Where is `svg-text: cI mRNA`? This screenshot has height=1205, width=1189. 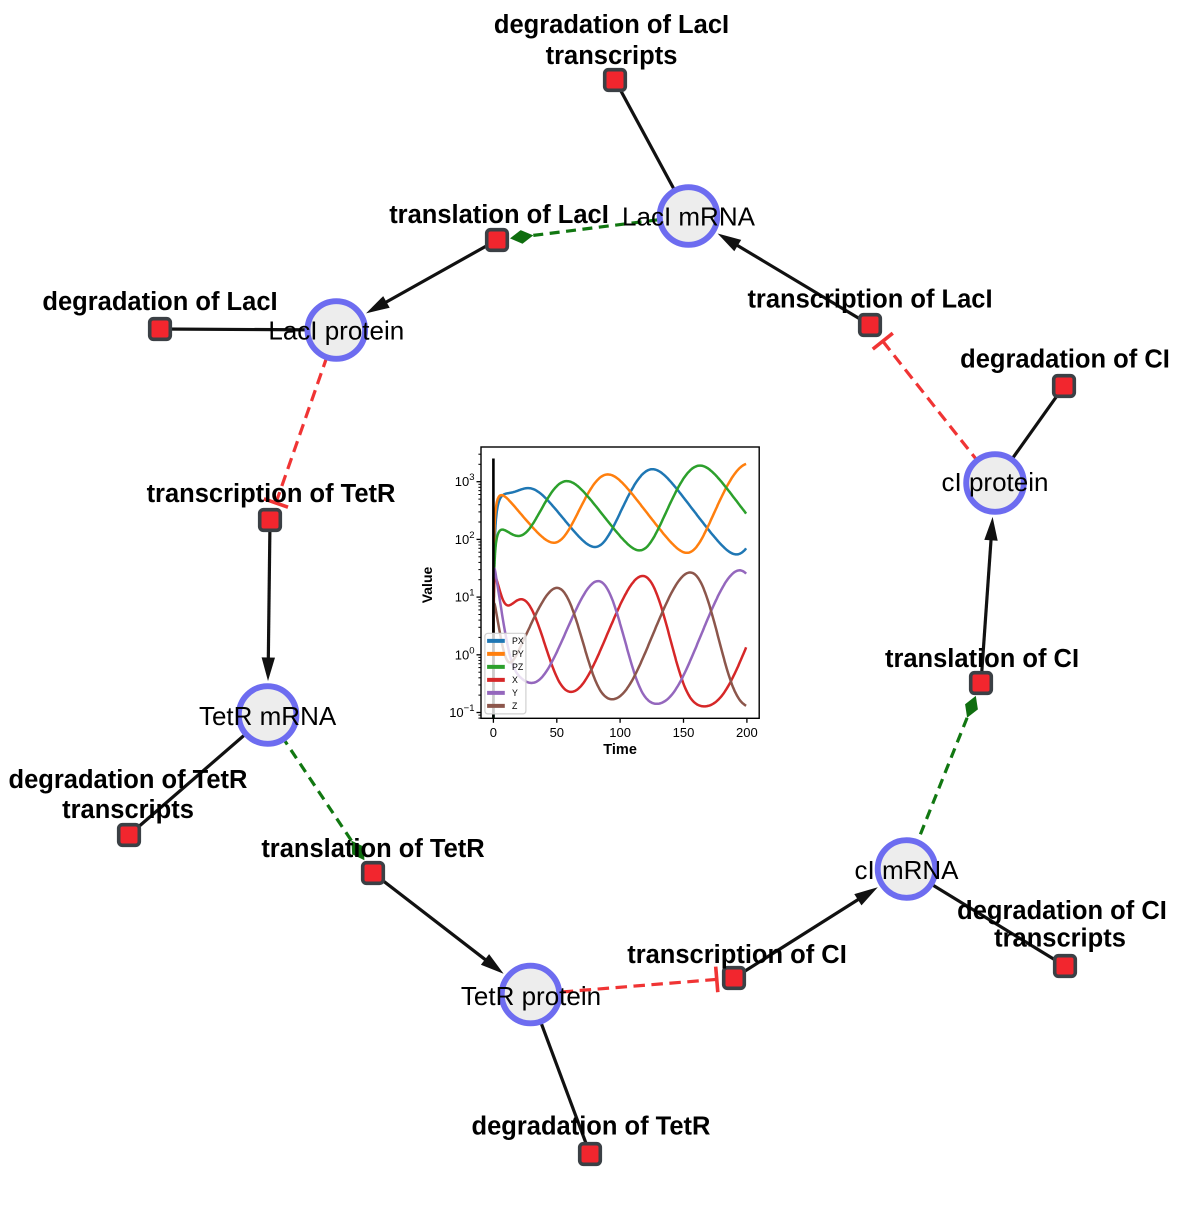
svg-text: cI mRNA is located at coordinates (907, 870).